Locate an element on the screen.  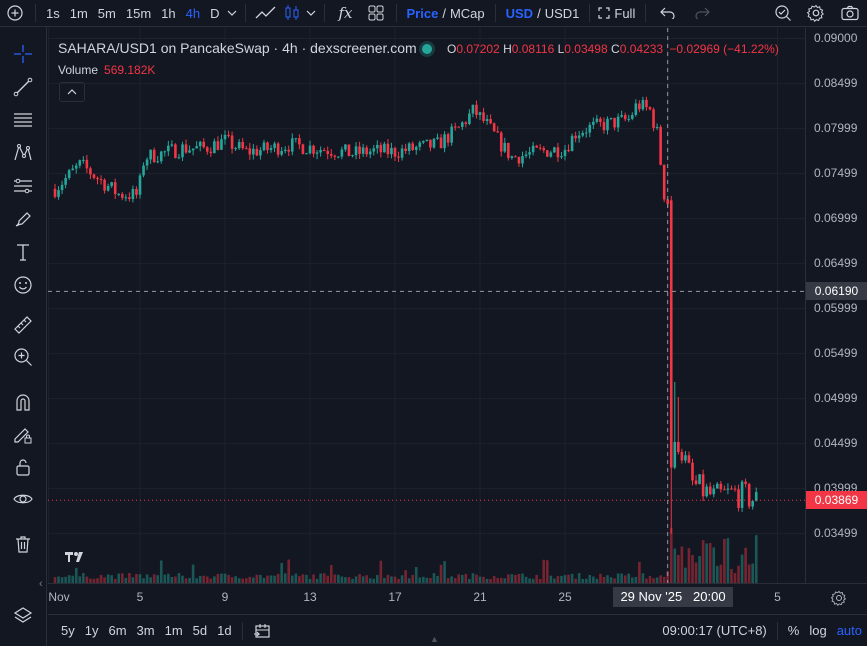
zoom-in-icon is located at coordinates (23, 357).